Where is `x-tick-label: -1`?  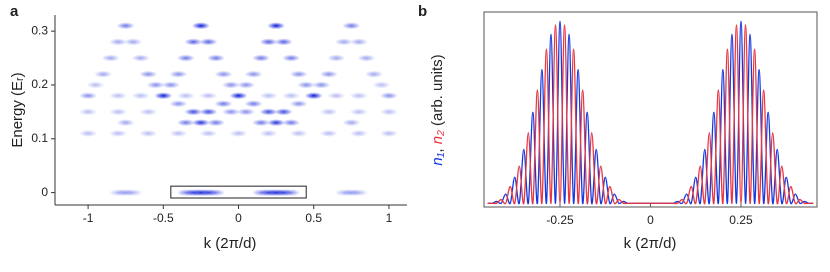
x-tick-label: -1 is located at coordinates (88, 218).